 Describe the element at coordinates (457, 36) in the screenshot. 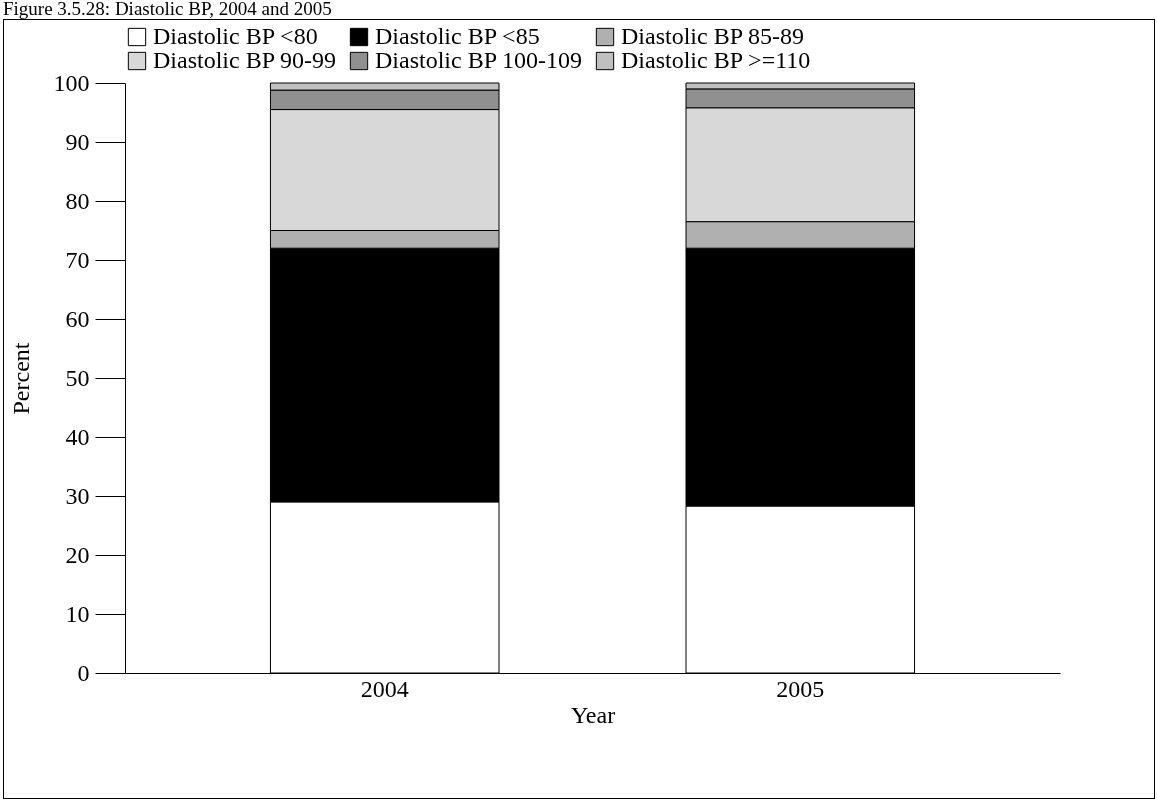

I see `legend-label: Diastolic BP <85` at that location.